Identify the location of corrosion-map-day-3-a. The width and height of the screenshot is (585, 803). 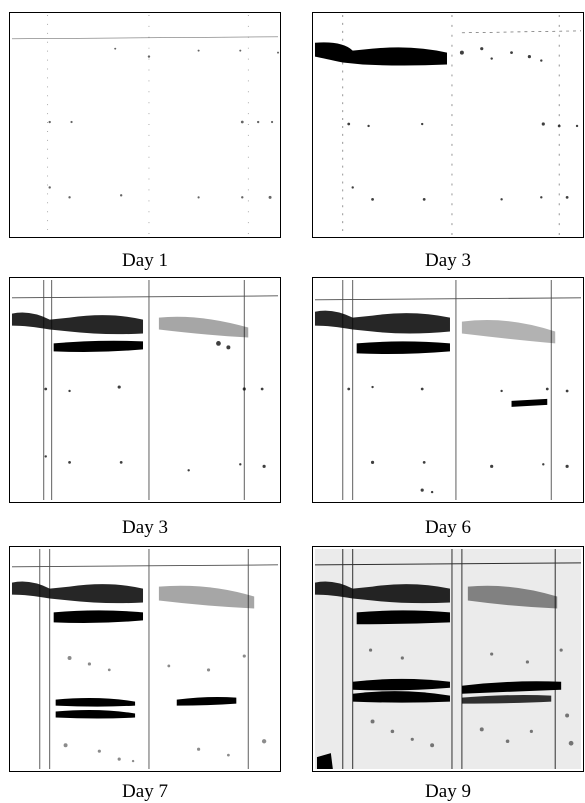
(448, 125).